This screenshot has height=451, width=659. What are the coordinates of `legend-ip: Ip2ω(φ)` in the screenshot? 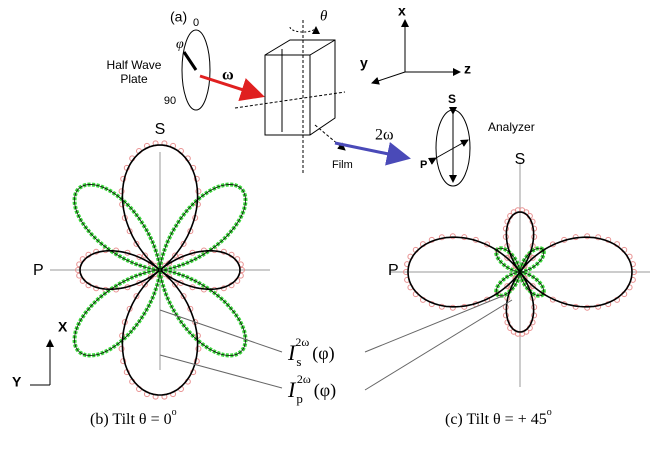 It's located at (311, 389).